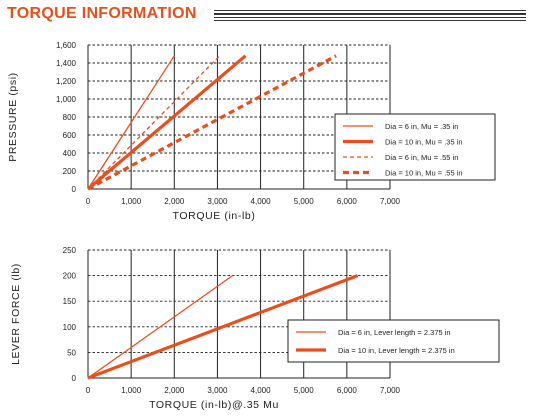  What do you see at coordinates (70, 250) in the screenshot?
I see `y-tick-label: 250` at bounding box center [70, 250].